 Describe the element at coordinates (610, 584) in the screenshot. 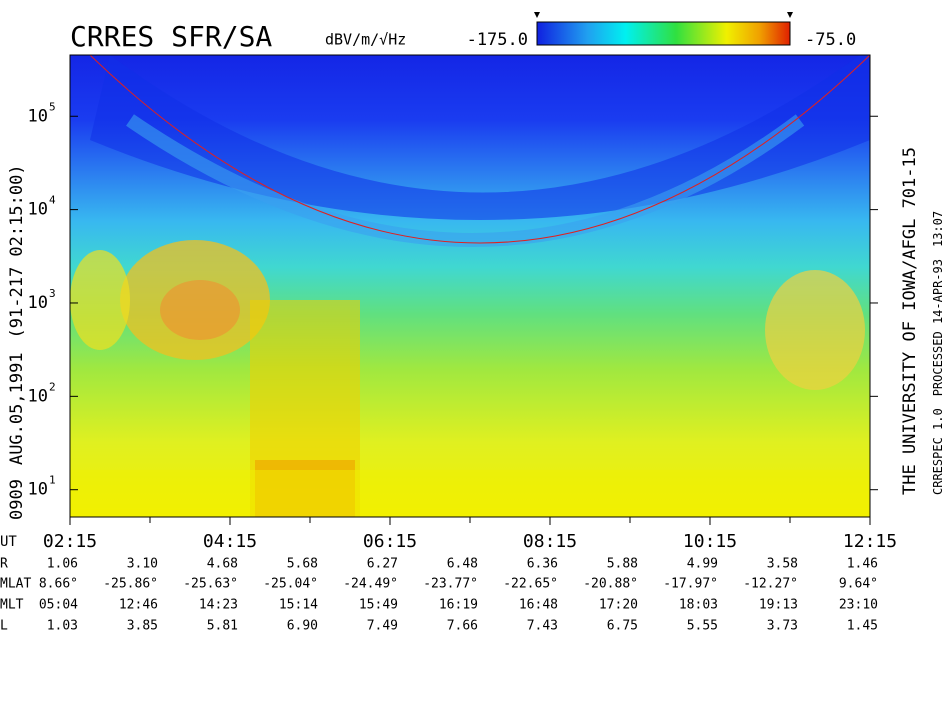

I see `ephemeris-value: -20.88°` at that location.